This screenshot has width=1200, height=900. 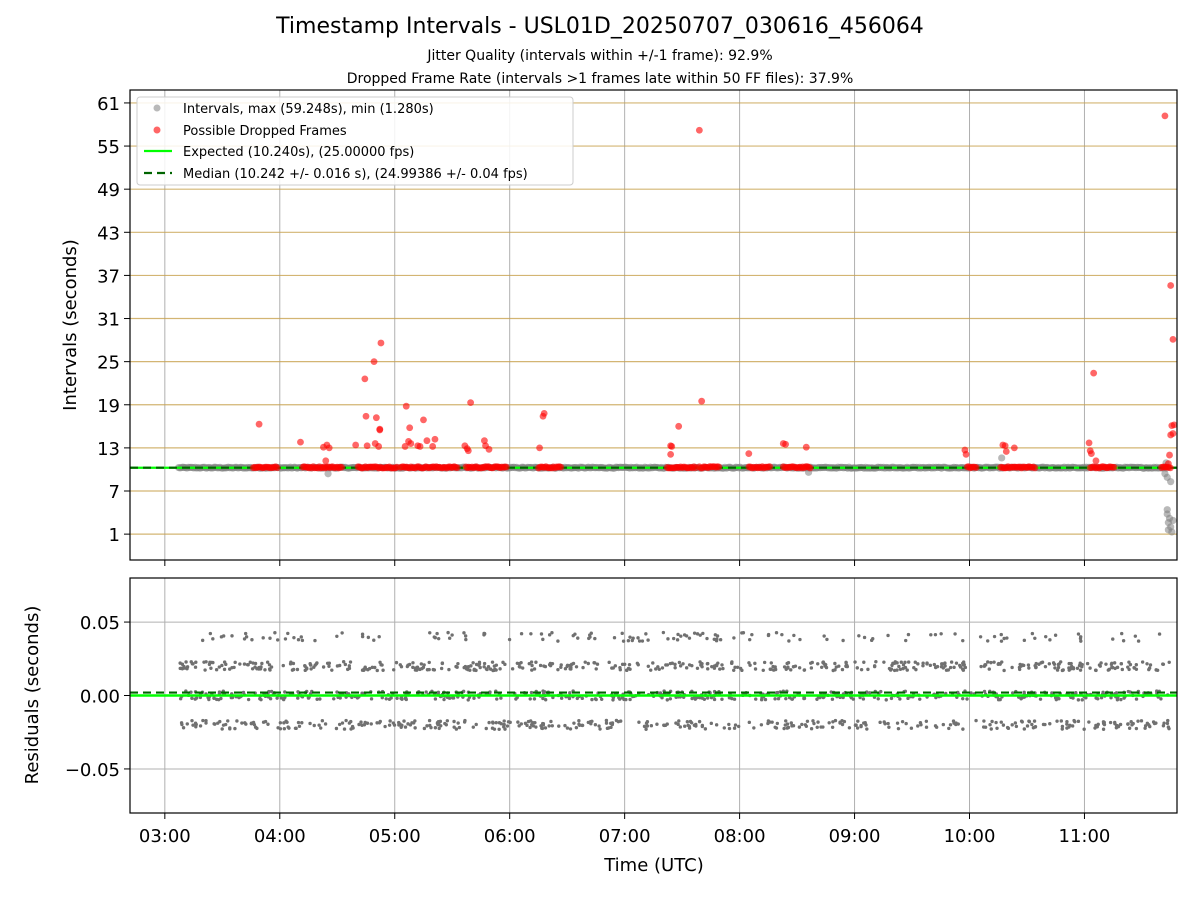 What do you see at coordinates (108, 276) in the screenshot?
I see `intervals-y-tick-label: 37` at bounding box center [108, 276].